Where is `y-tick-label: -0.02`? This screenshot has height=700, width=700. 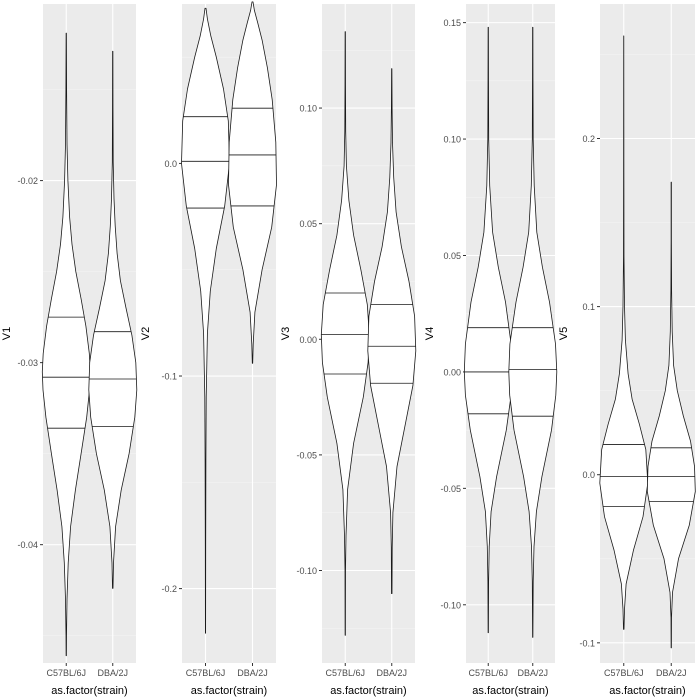
y-tick-label: -0.02 is located at coordinates (27, 181).